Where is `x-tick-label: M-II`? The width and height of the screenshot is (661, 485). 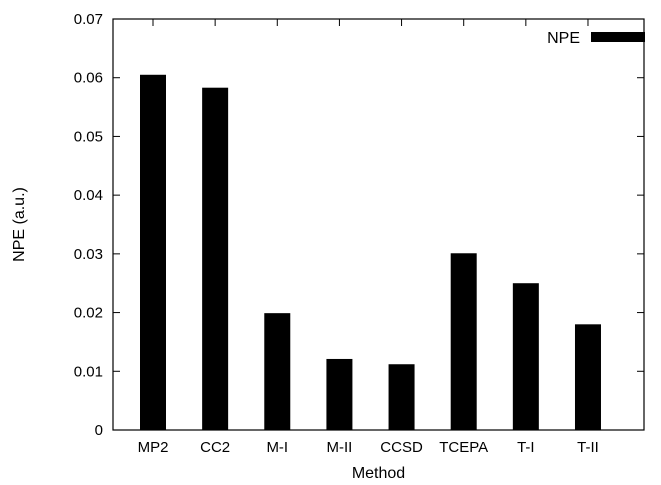 x-tick-label: M-II is located at coordinates (340, 447).